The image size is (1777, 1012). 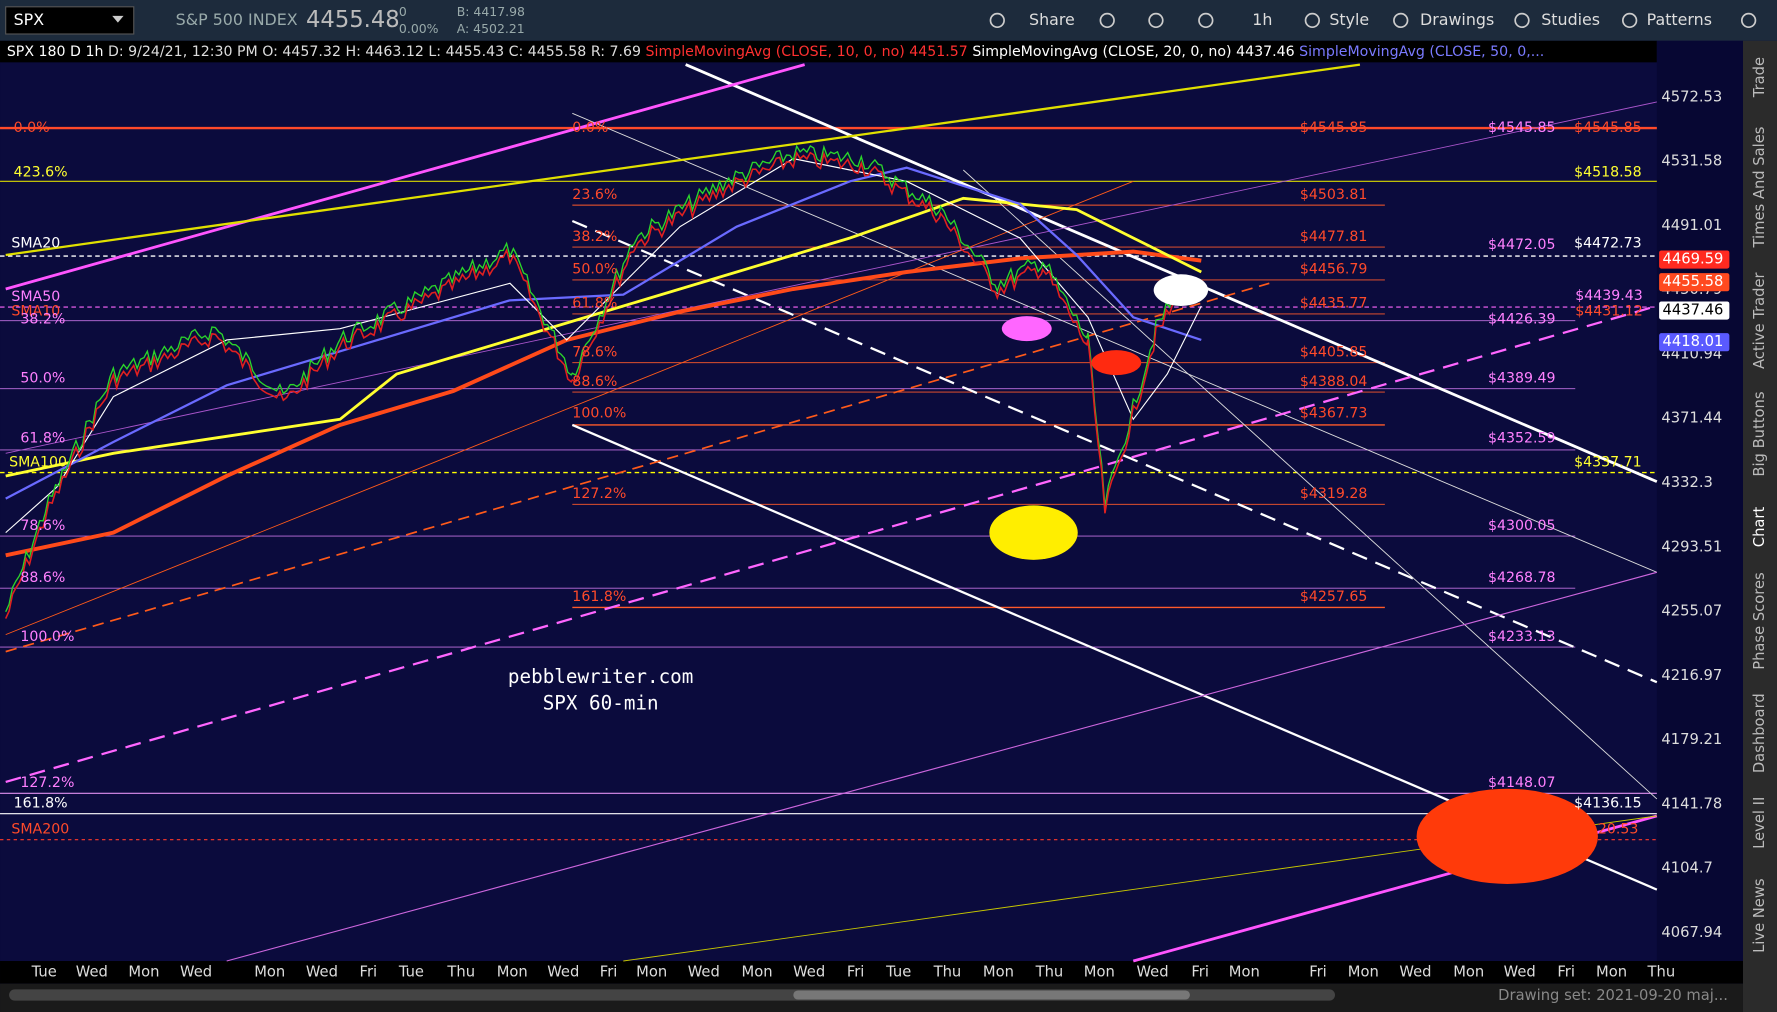 I want to click on last-price: 4455.48, so click(x=353, y=20).